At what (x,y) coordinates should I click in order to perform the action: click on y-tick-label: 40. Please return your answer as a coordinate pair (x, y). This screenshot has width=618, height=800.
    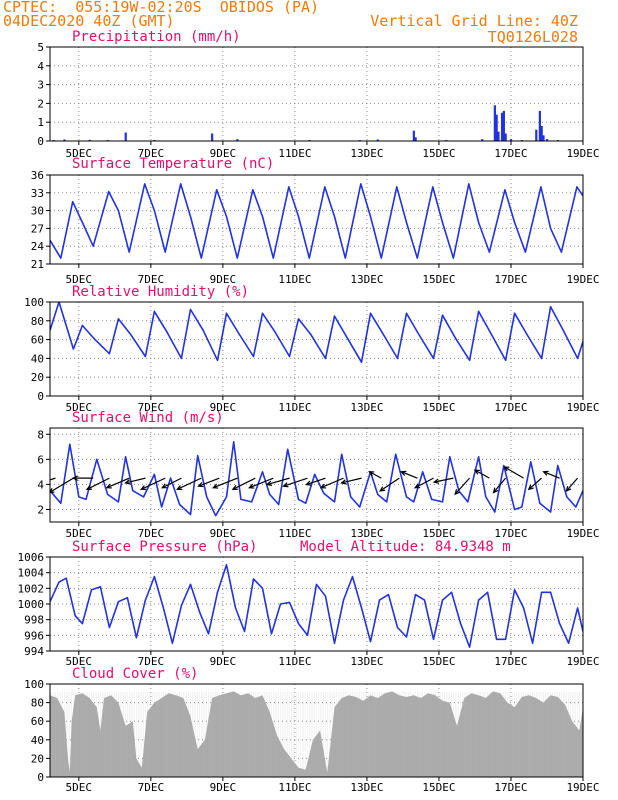
    Looking at the image, I should click on (37, 740).